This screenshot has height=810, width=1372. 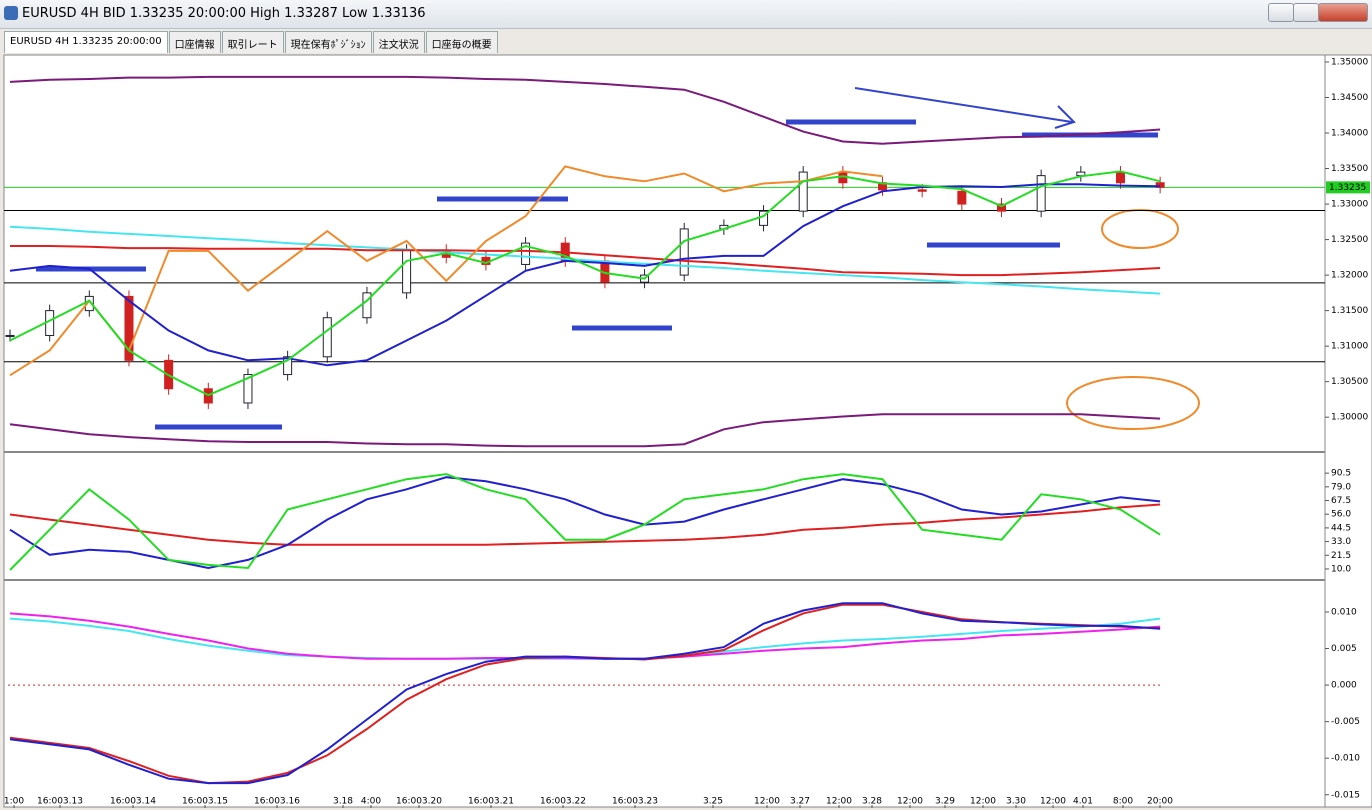 What do you see at coordinates (328, 42) in the screenshot?
I see `tab: 現在保有ﾎﾟｼﾞｼｮﾝ` at bounding box center [328, 42].